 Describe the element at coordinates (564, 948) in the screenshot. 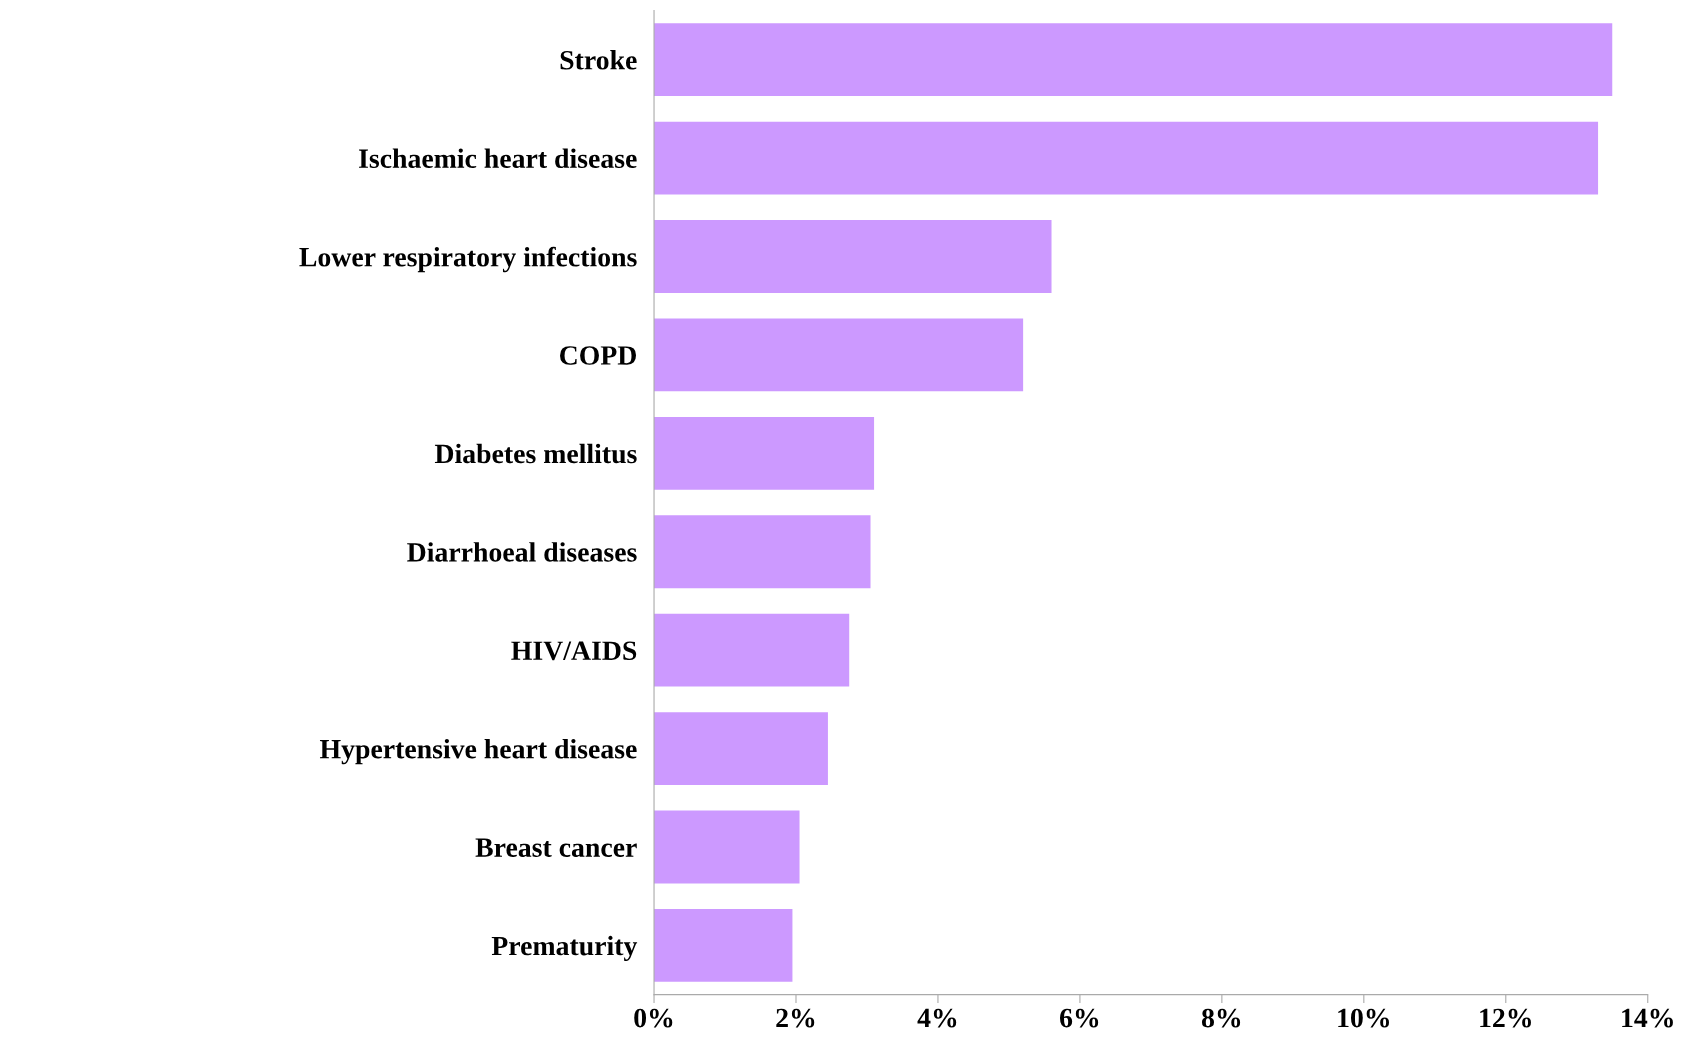

I see `y-tick-label: Prematurity` at that location.